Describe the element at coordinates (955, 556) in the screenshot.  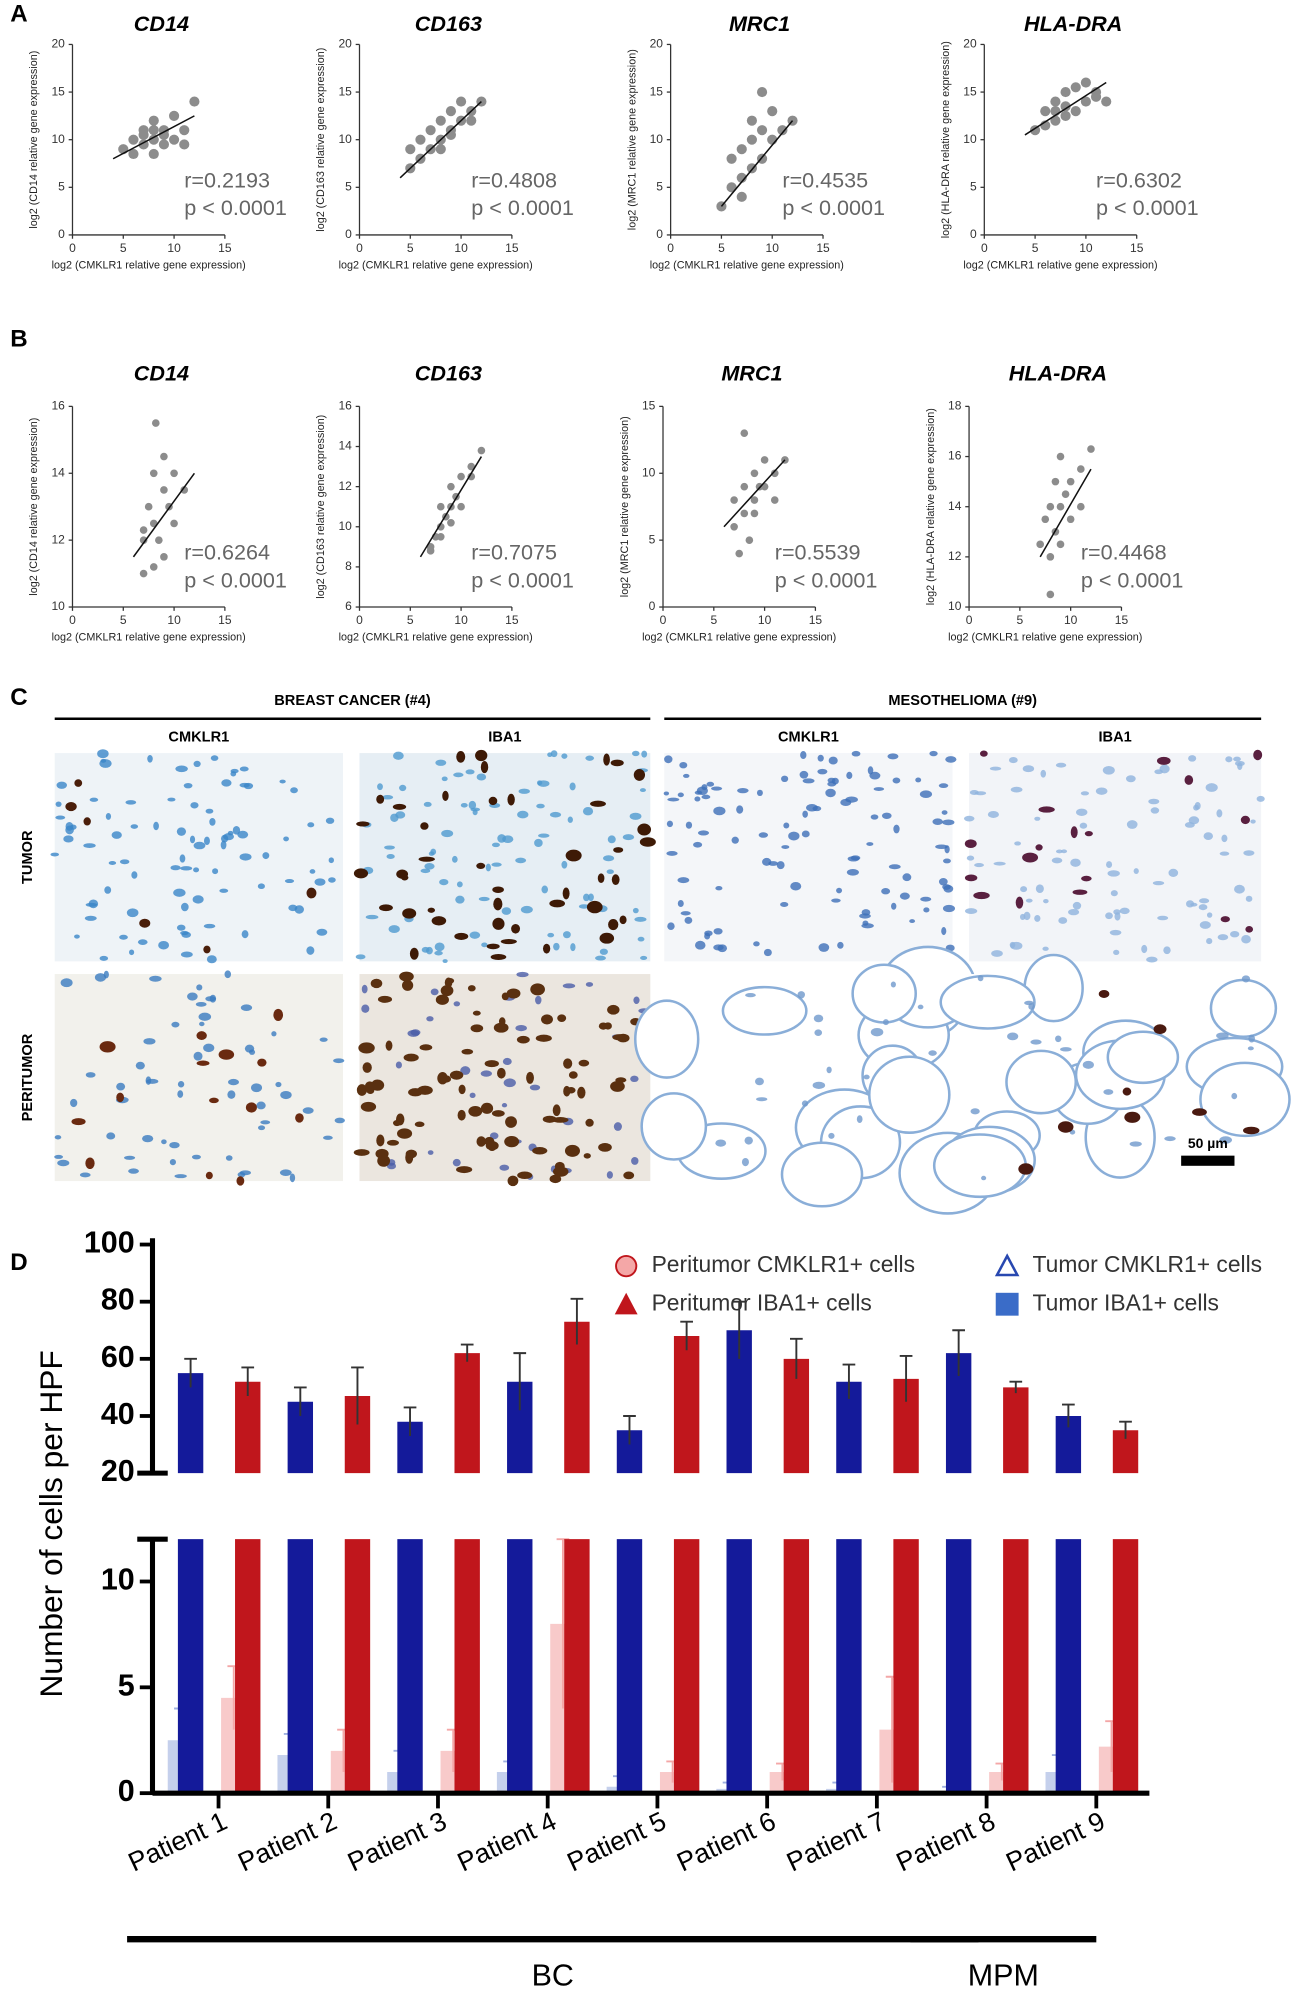
I see `y-tick-label: 12` at that location.